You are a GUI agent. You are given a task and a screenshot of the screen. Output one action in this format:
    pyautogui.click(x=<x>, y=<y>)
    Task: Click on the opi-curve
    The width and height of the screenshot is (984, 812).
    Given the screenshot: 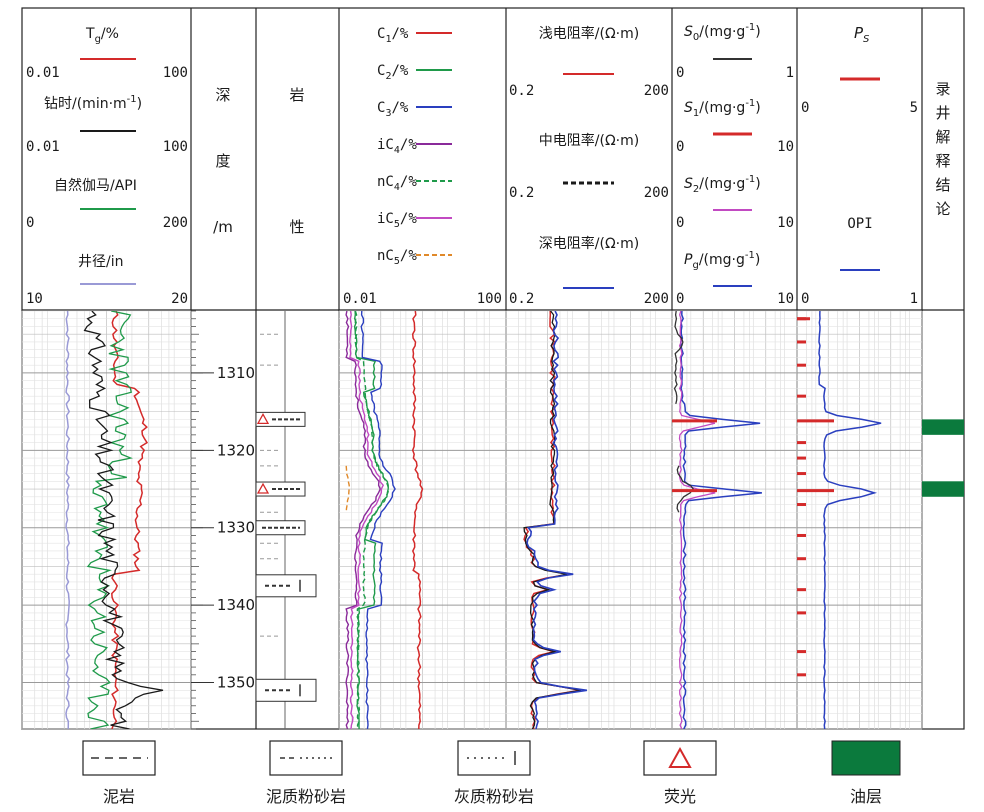 What is the action you would take?
    pyautogui.click(x=850, y=520)
    